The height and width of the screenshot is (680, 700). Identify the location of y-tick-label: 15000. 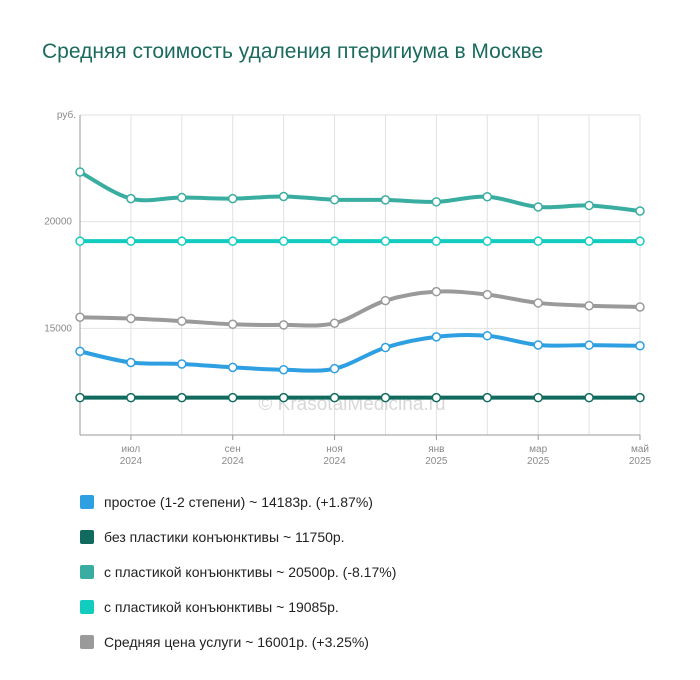
(58, 328).